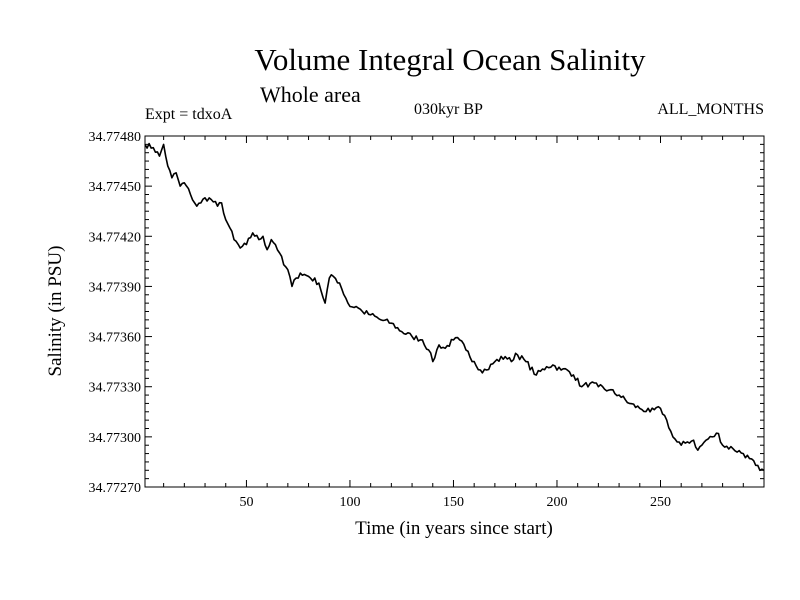 This screenshot has width=800, height=600. Describe the element at coordinates (115, 187) in the screenshot. I see `y-tick-label: 34.77450` at that location.